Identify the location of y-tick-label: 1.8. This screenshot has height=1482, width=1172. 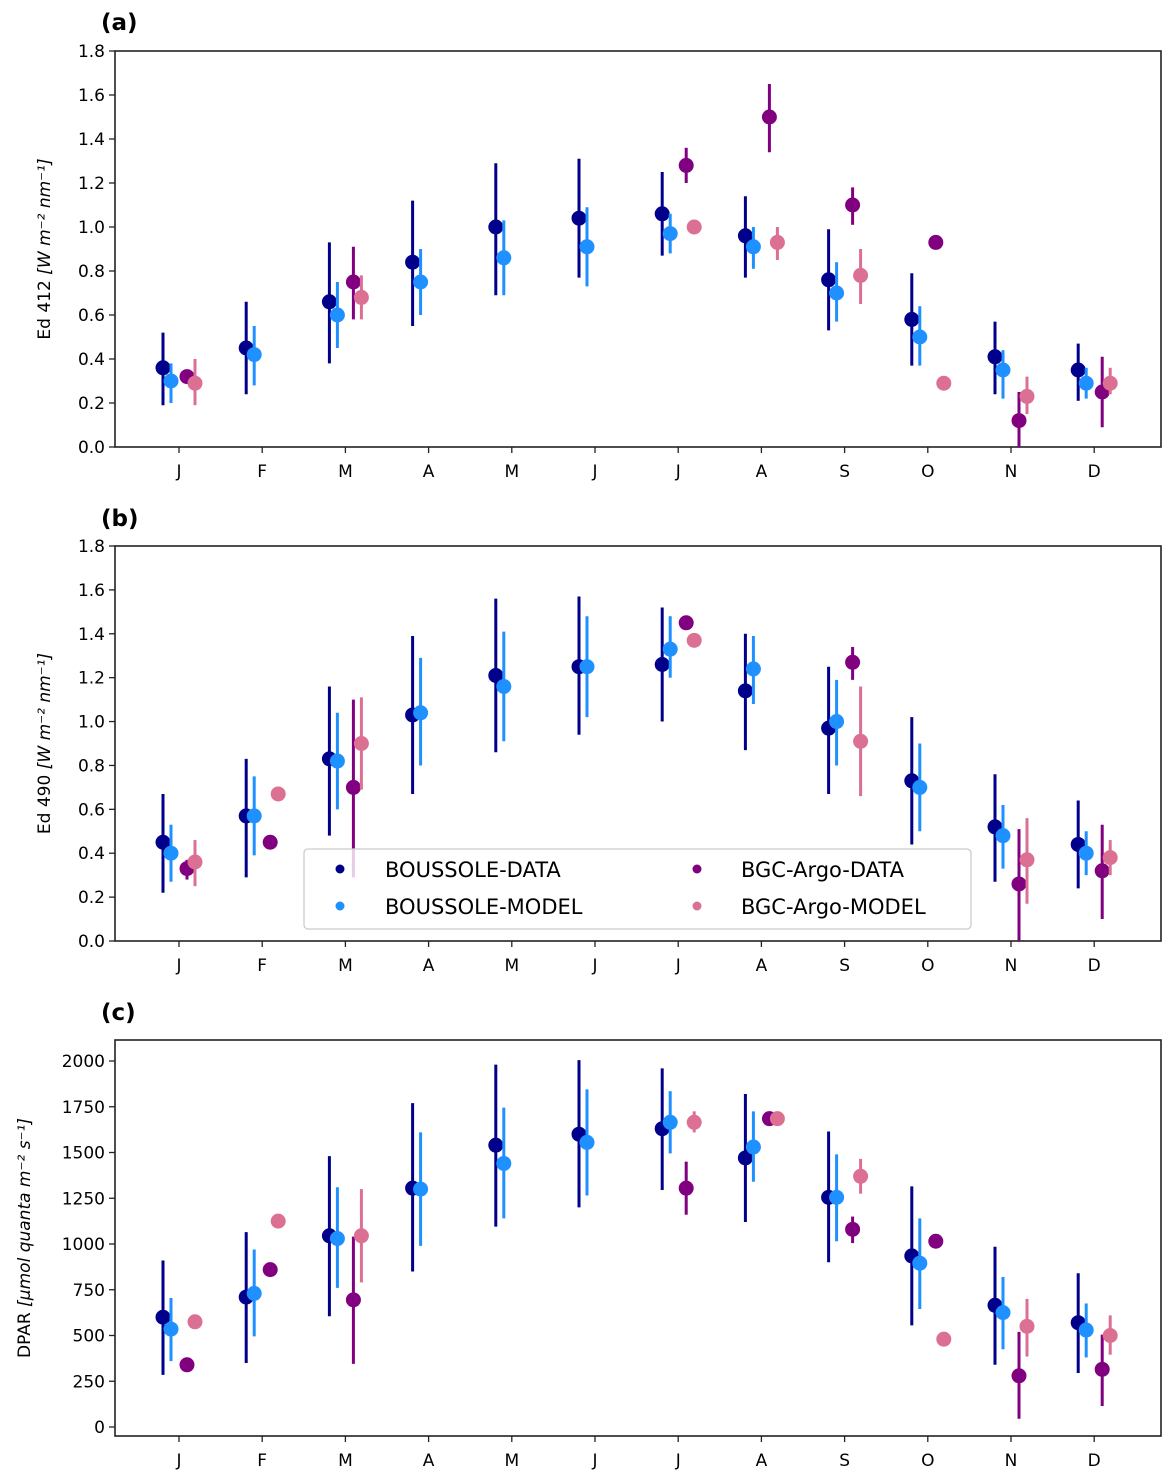
(91, 52).